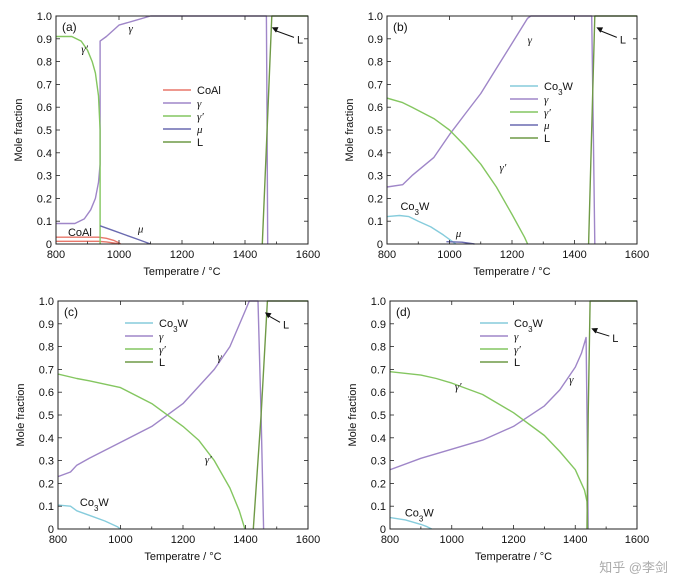  What do you see at coordinates (125, 235) in the screenshot?
I see `series-line-mu` at bounding box center [125, 235].